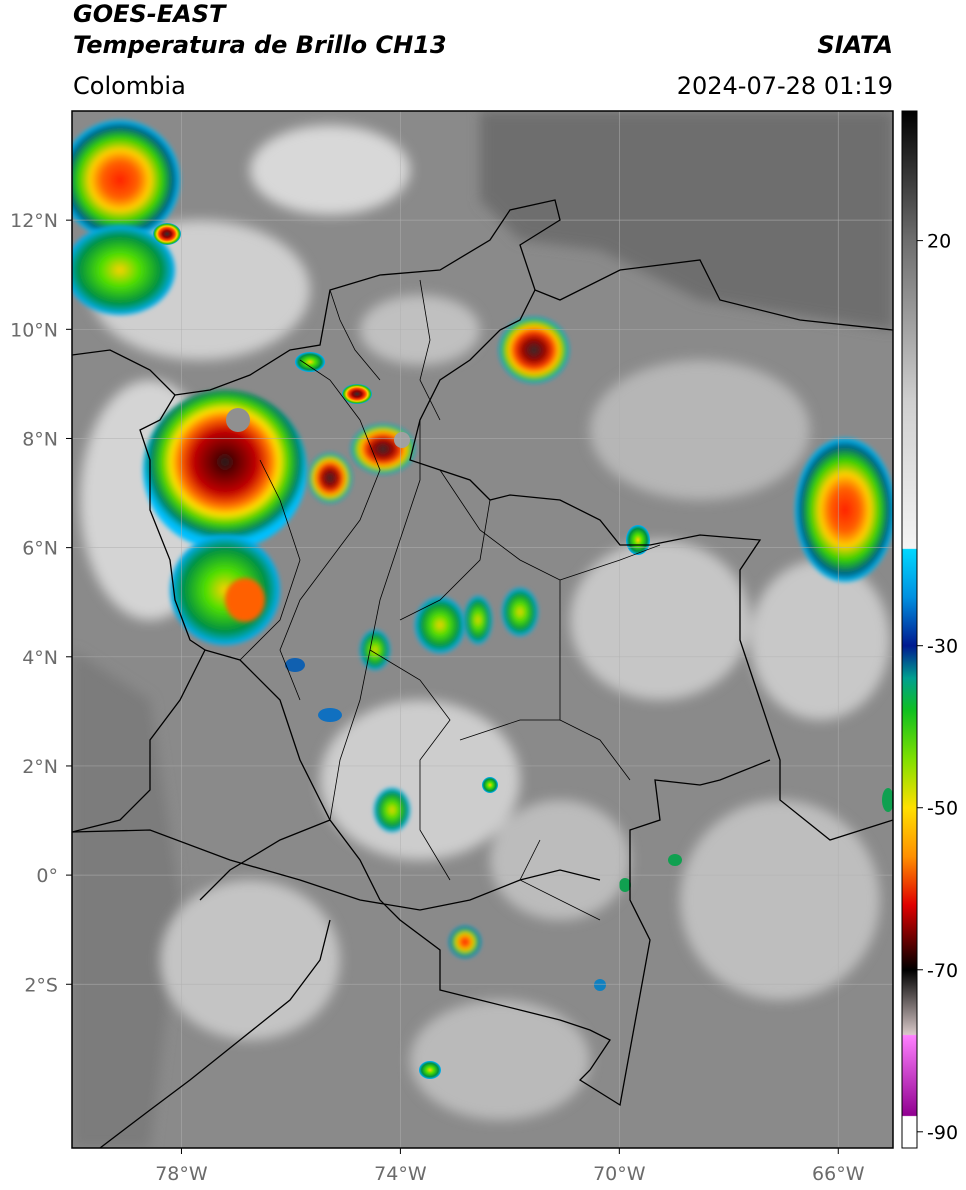 The image size is (966, 1190). Describe the element at coordinates (784, 86) in the screenshot. I see `datetime-label: 2024-07-28 01:19` at that location.